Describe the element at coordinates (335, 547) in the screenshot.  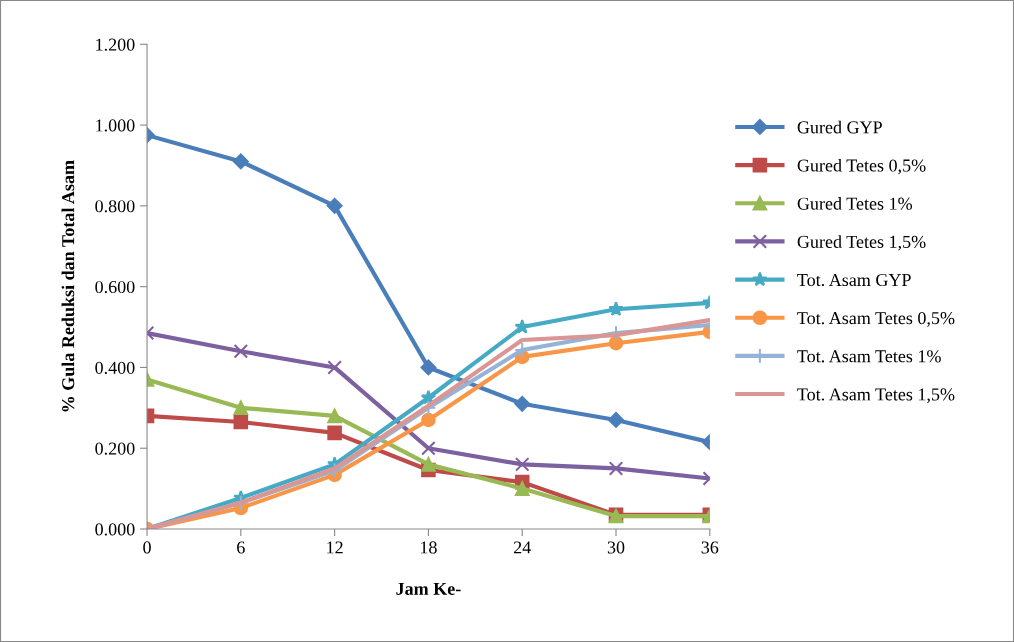
I see `x-tick-label: 12` at that location.